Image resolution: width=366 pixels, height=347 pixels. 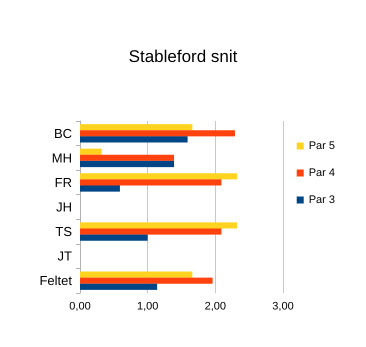 I want to click on y-tick-label: FR, so click(x=63, y=182).